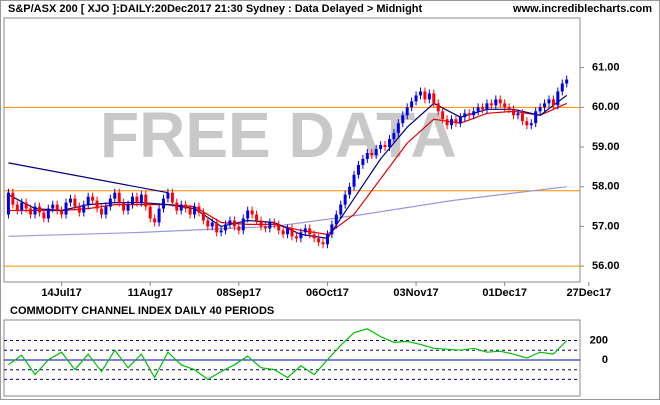 This screenshot has width=660, height=405. Describe the element at coordinates (606, 266) in the screenshot. I see `y-tick-label: 56.00` at that location.